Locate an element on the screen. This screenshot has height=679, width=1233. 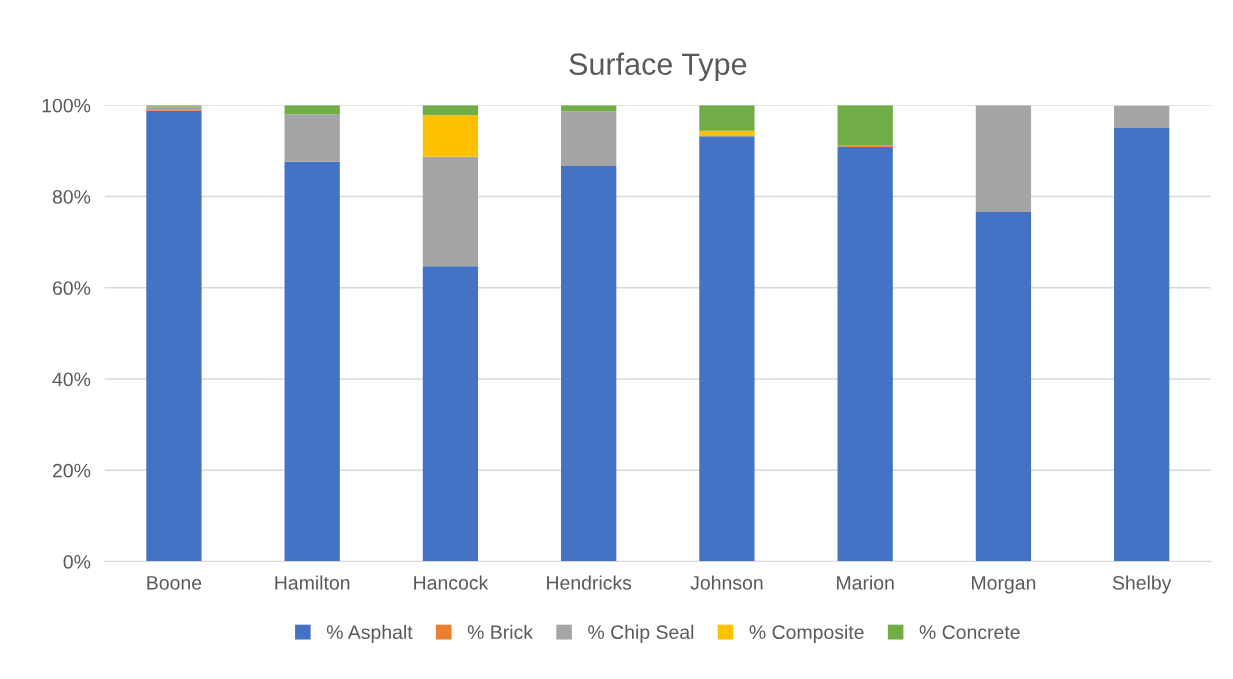
y-tick-label: 60% is located at coordinates (71, 288).